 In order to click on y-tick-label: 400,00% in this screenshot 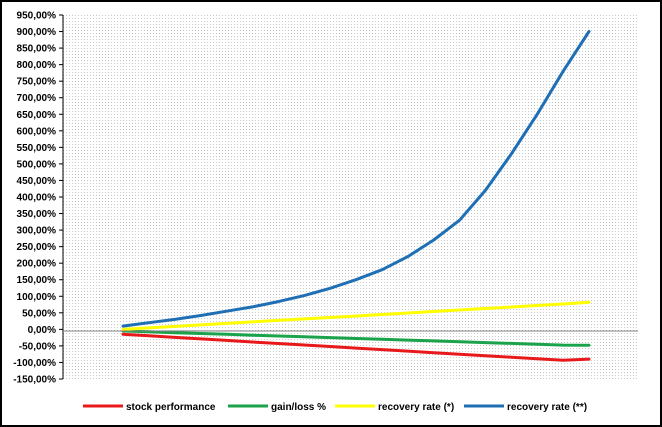, I will do `click(37, 198)`.